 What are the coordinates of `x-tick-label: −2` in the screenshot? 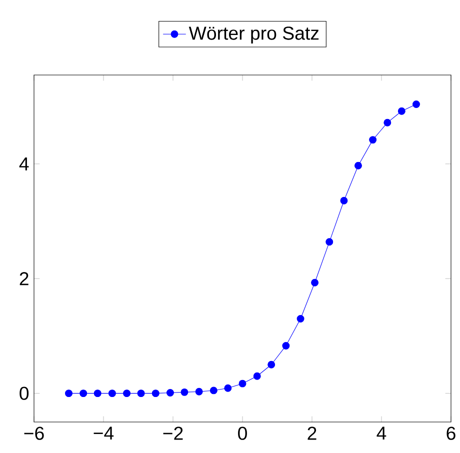 It's located at (173, 433).